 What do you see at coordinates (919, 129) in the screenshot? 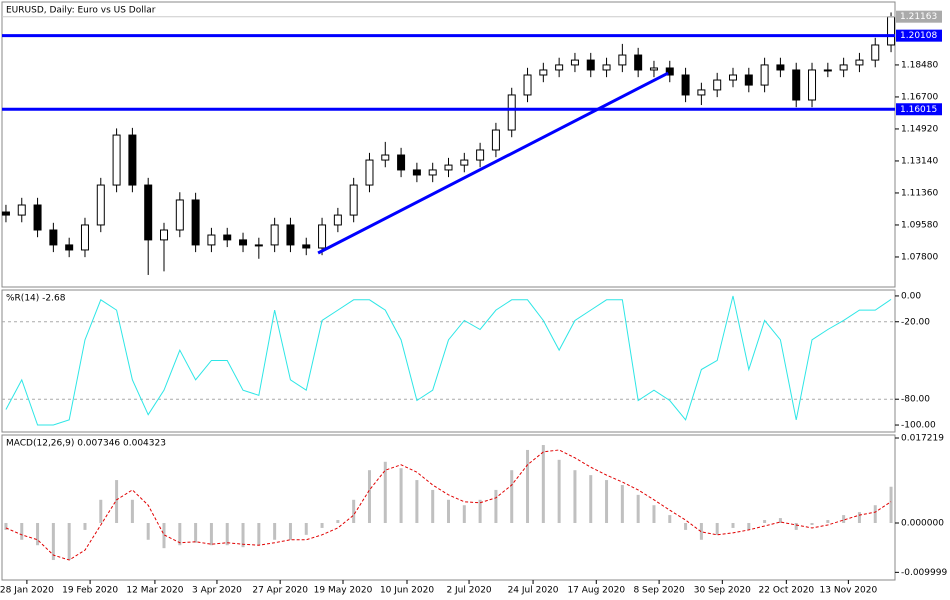
I see `y-tick-label: 1.14920` at bounding box center [919, 129].